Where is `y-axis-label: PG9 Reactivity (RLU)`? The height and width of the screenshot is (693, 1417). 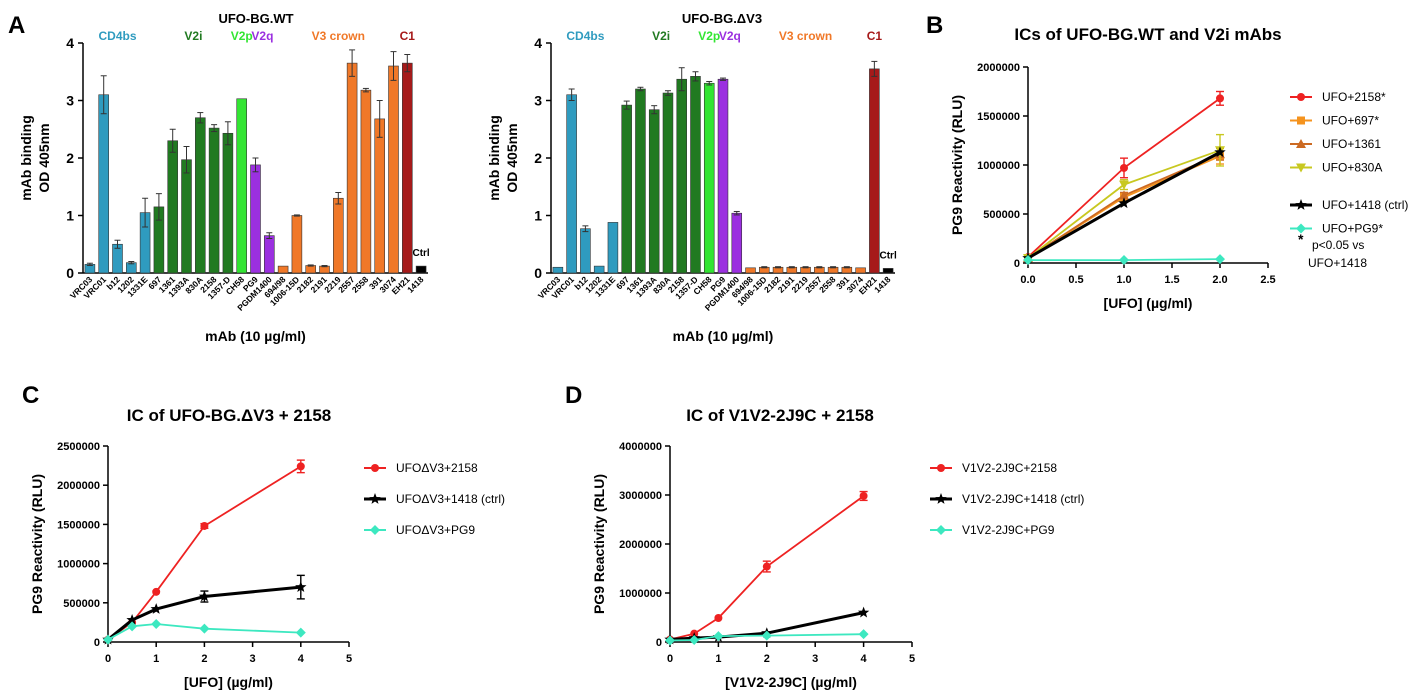 y-axis-label: PG9 Reactivity (RLU) is located at coordinates (599, 544).